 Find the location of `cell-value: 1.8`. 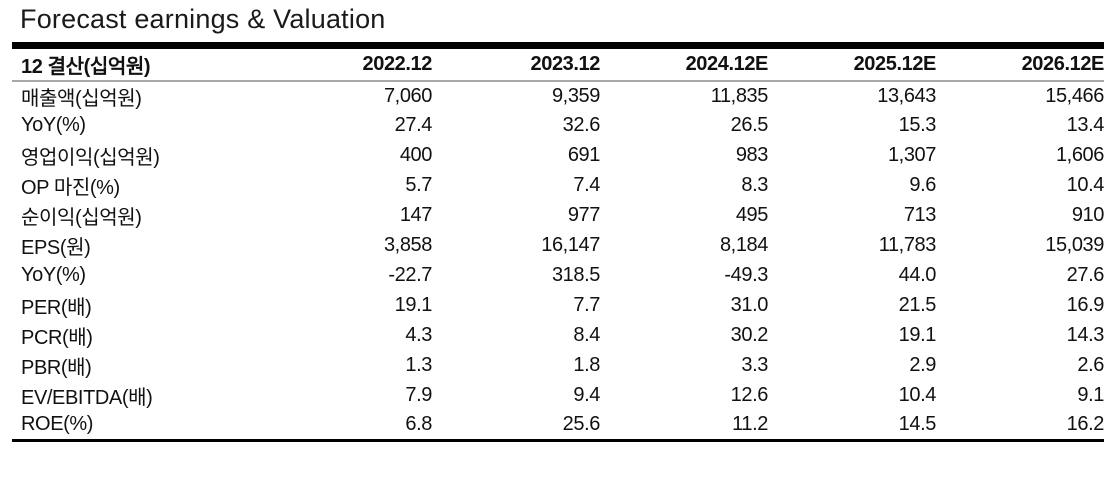

cell-value: 1.8 is located at coordinates (586, 365).